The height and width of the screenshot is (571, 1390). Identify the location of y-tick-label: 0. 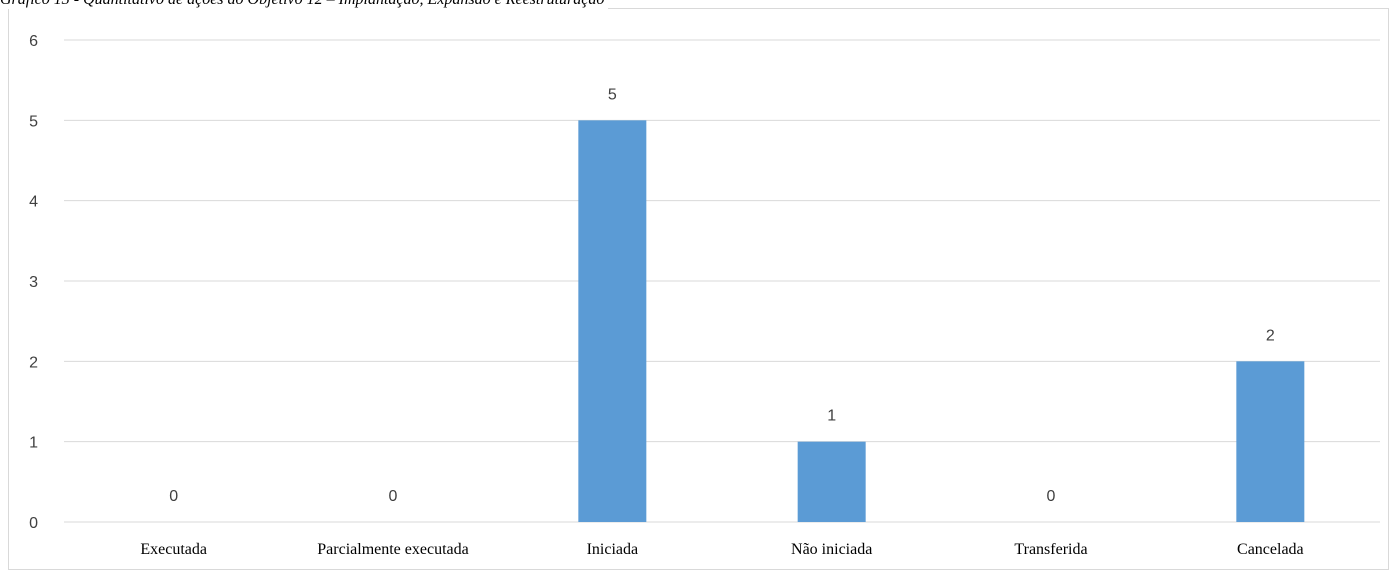
(33, 523).